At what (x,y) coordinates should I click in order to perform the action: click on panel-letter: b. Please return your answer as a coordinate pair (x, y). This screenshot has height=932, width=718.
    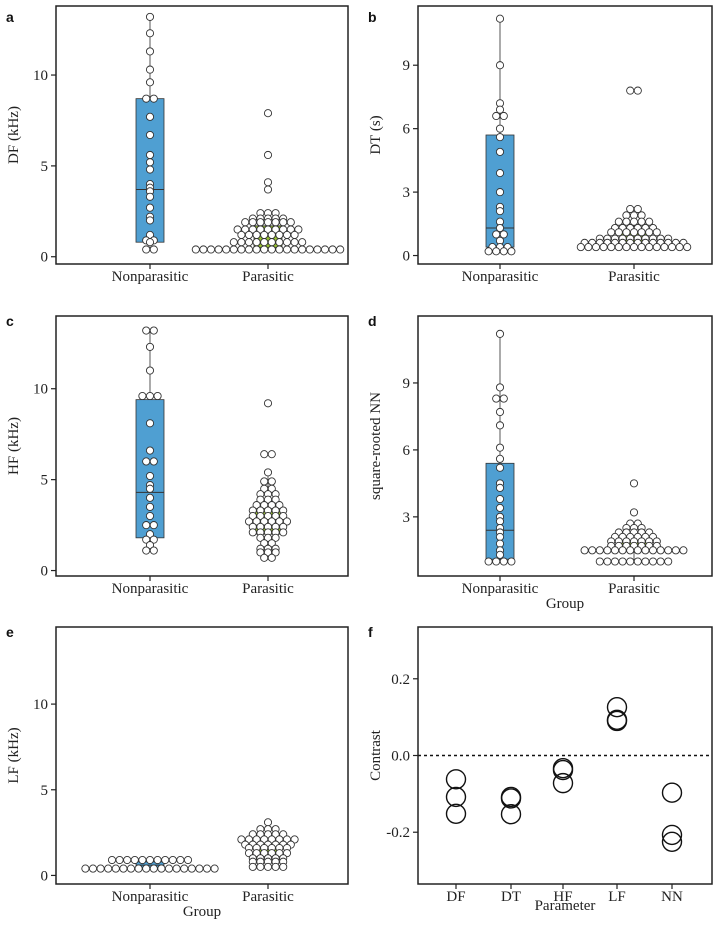
    Looking at the image, I should click on (372, 17).